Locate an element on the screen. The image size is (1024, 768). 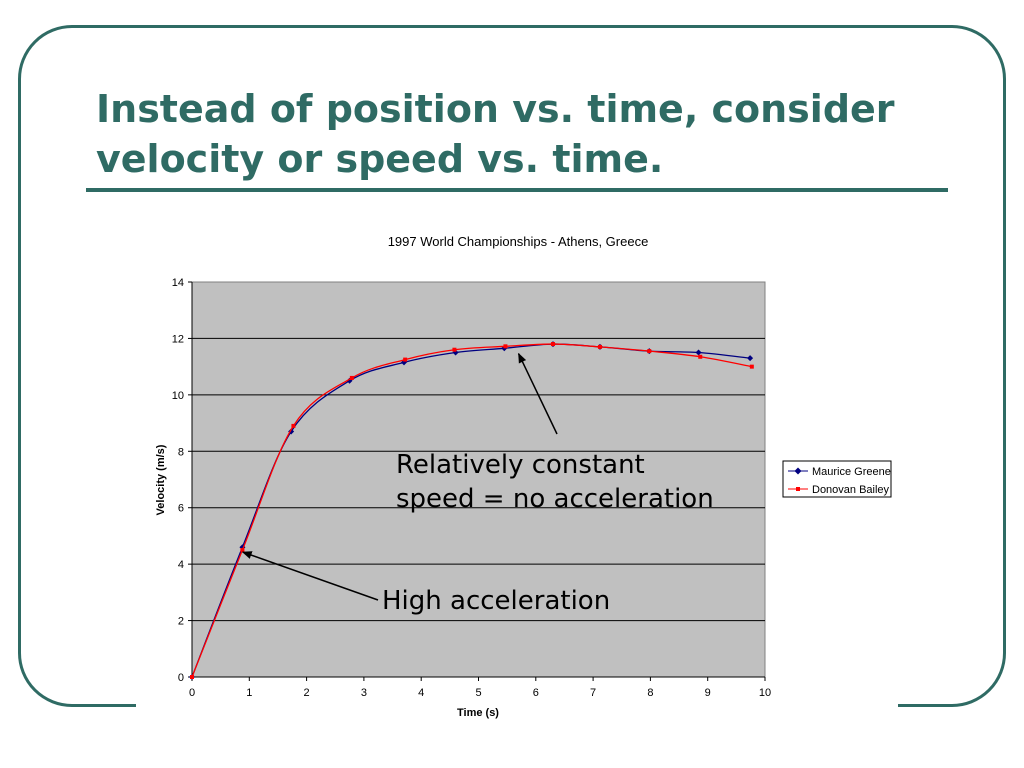
annotation-high-acceleration: High acceleration is located at coordinates (496, 601).